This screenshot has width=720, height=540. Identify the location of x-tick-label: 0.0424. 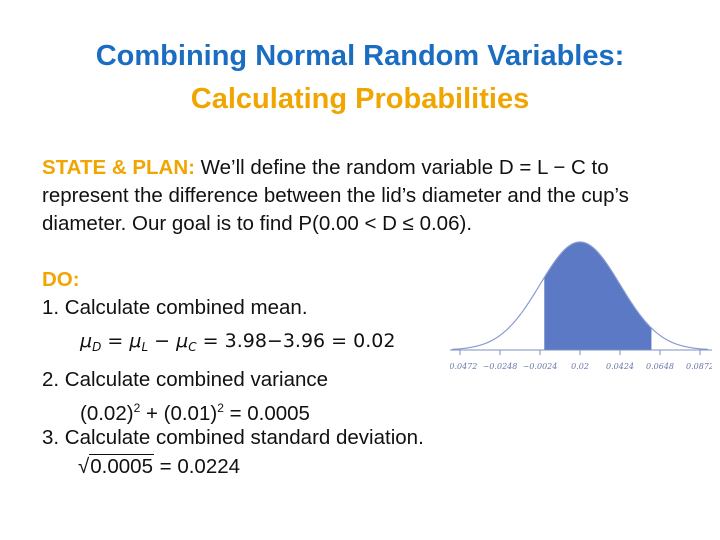
(620, 366).